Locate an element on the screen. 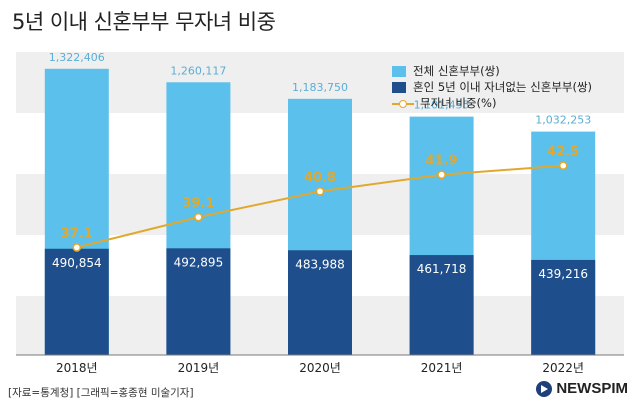  data-label-ratio-3: 41.9 is located at coordinates (442, 161).